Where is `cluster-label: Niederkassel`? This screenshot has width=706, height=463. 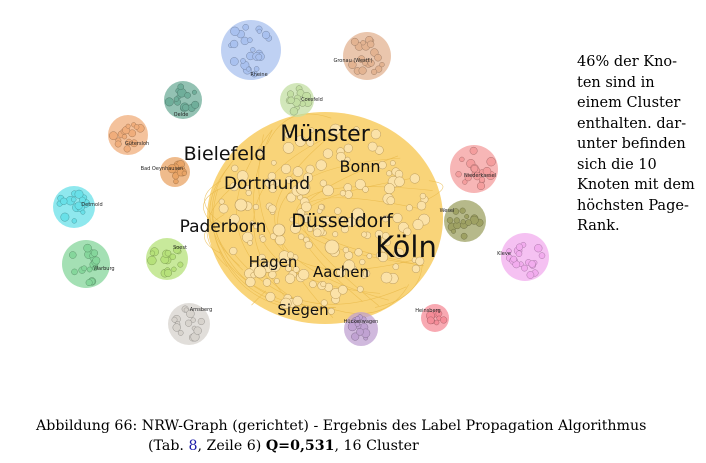
cluster-label: Niederkassel is located at coordinates (480, 176).